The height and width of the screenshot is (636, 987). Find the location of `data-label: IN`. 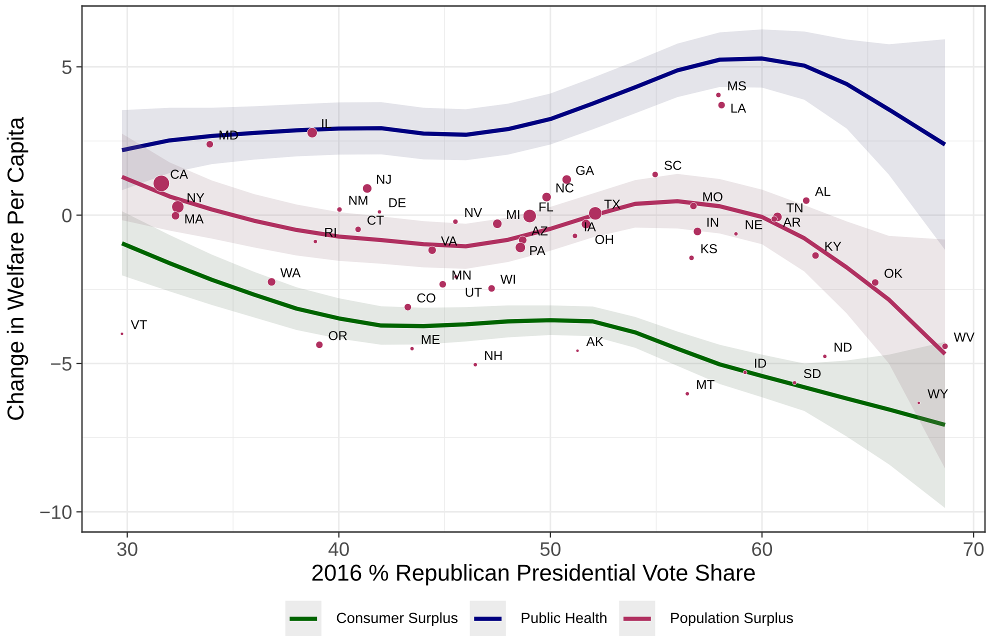

data-label: IN is located at coordinates (712, 222).